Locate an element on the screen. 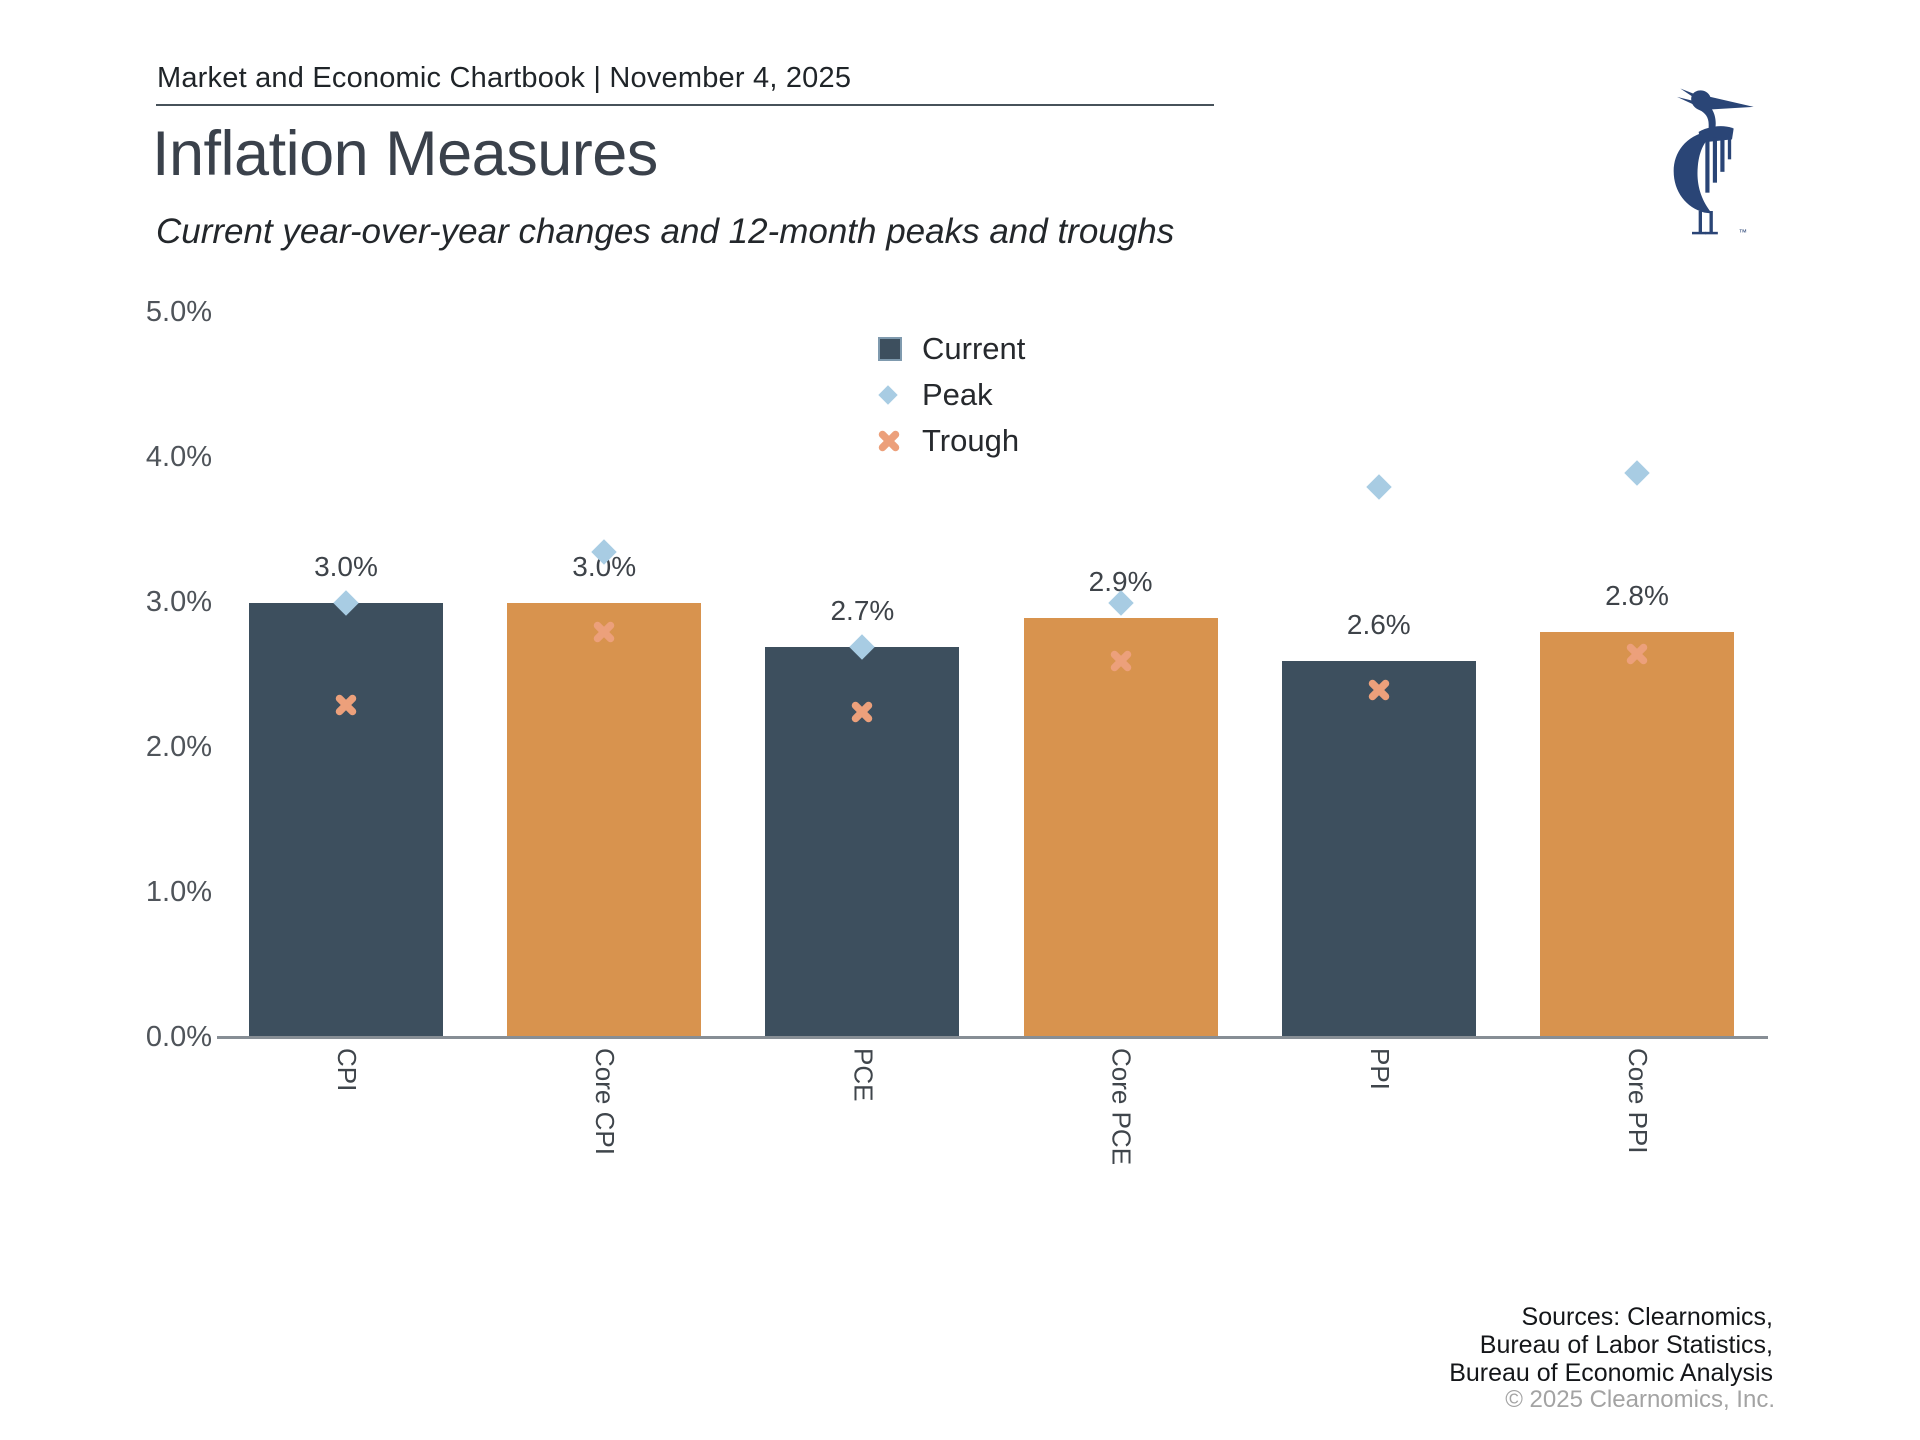 Image resolution: width=1920 pixels, height=1440 pixels. bar-core-pce is located at coordinates (1120, 827).